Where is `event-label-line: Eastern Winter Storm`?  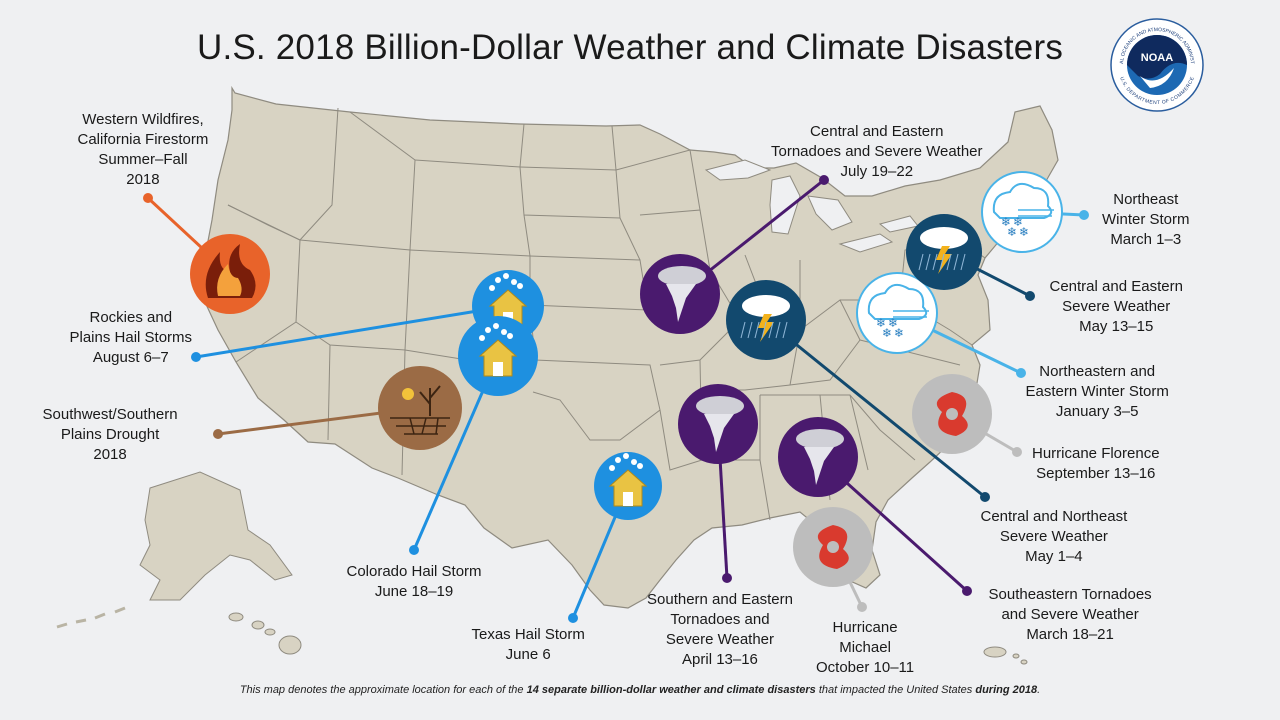 event-label-line: Eastern Winter Storm is located at coordinates (1097, 391).